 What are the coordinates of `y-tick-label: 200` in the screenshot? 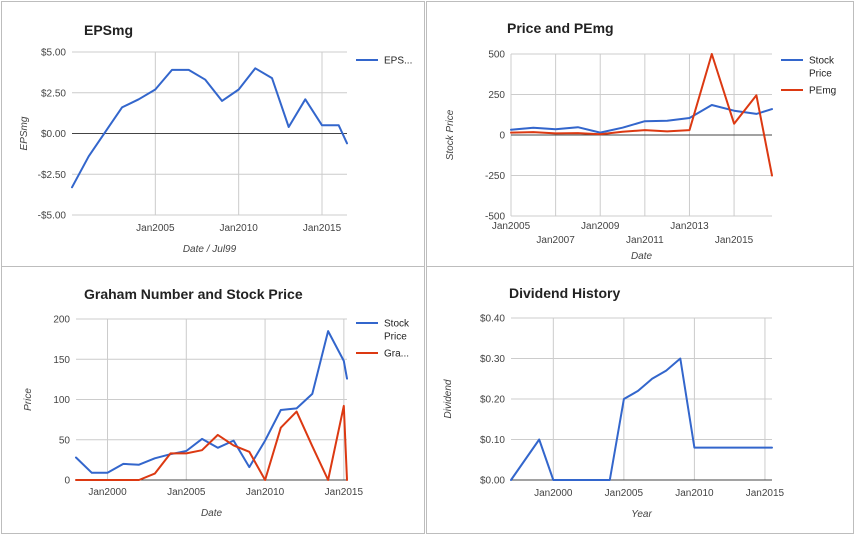 It's located at (61, 320).